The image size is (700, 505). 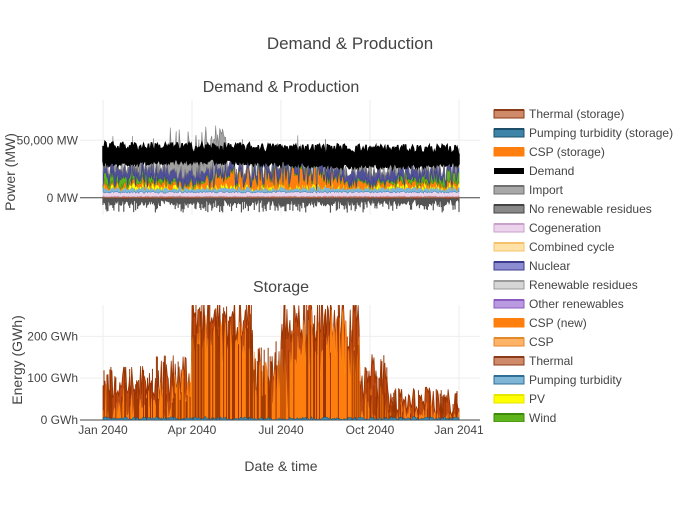 What do you see at coordinates (103, 430) in the screenshot?
I see `x-tick-label: Jan 2040` at bounding box center [103, 430].